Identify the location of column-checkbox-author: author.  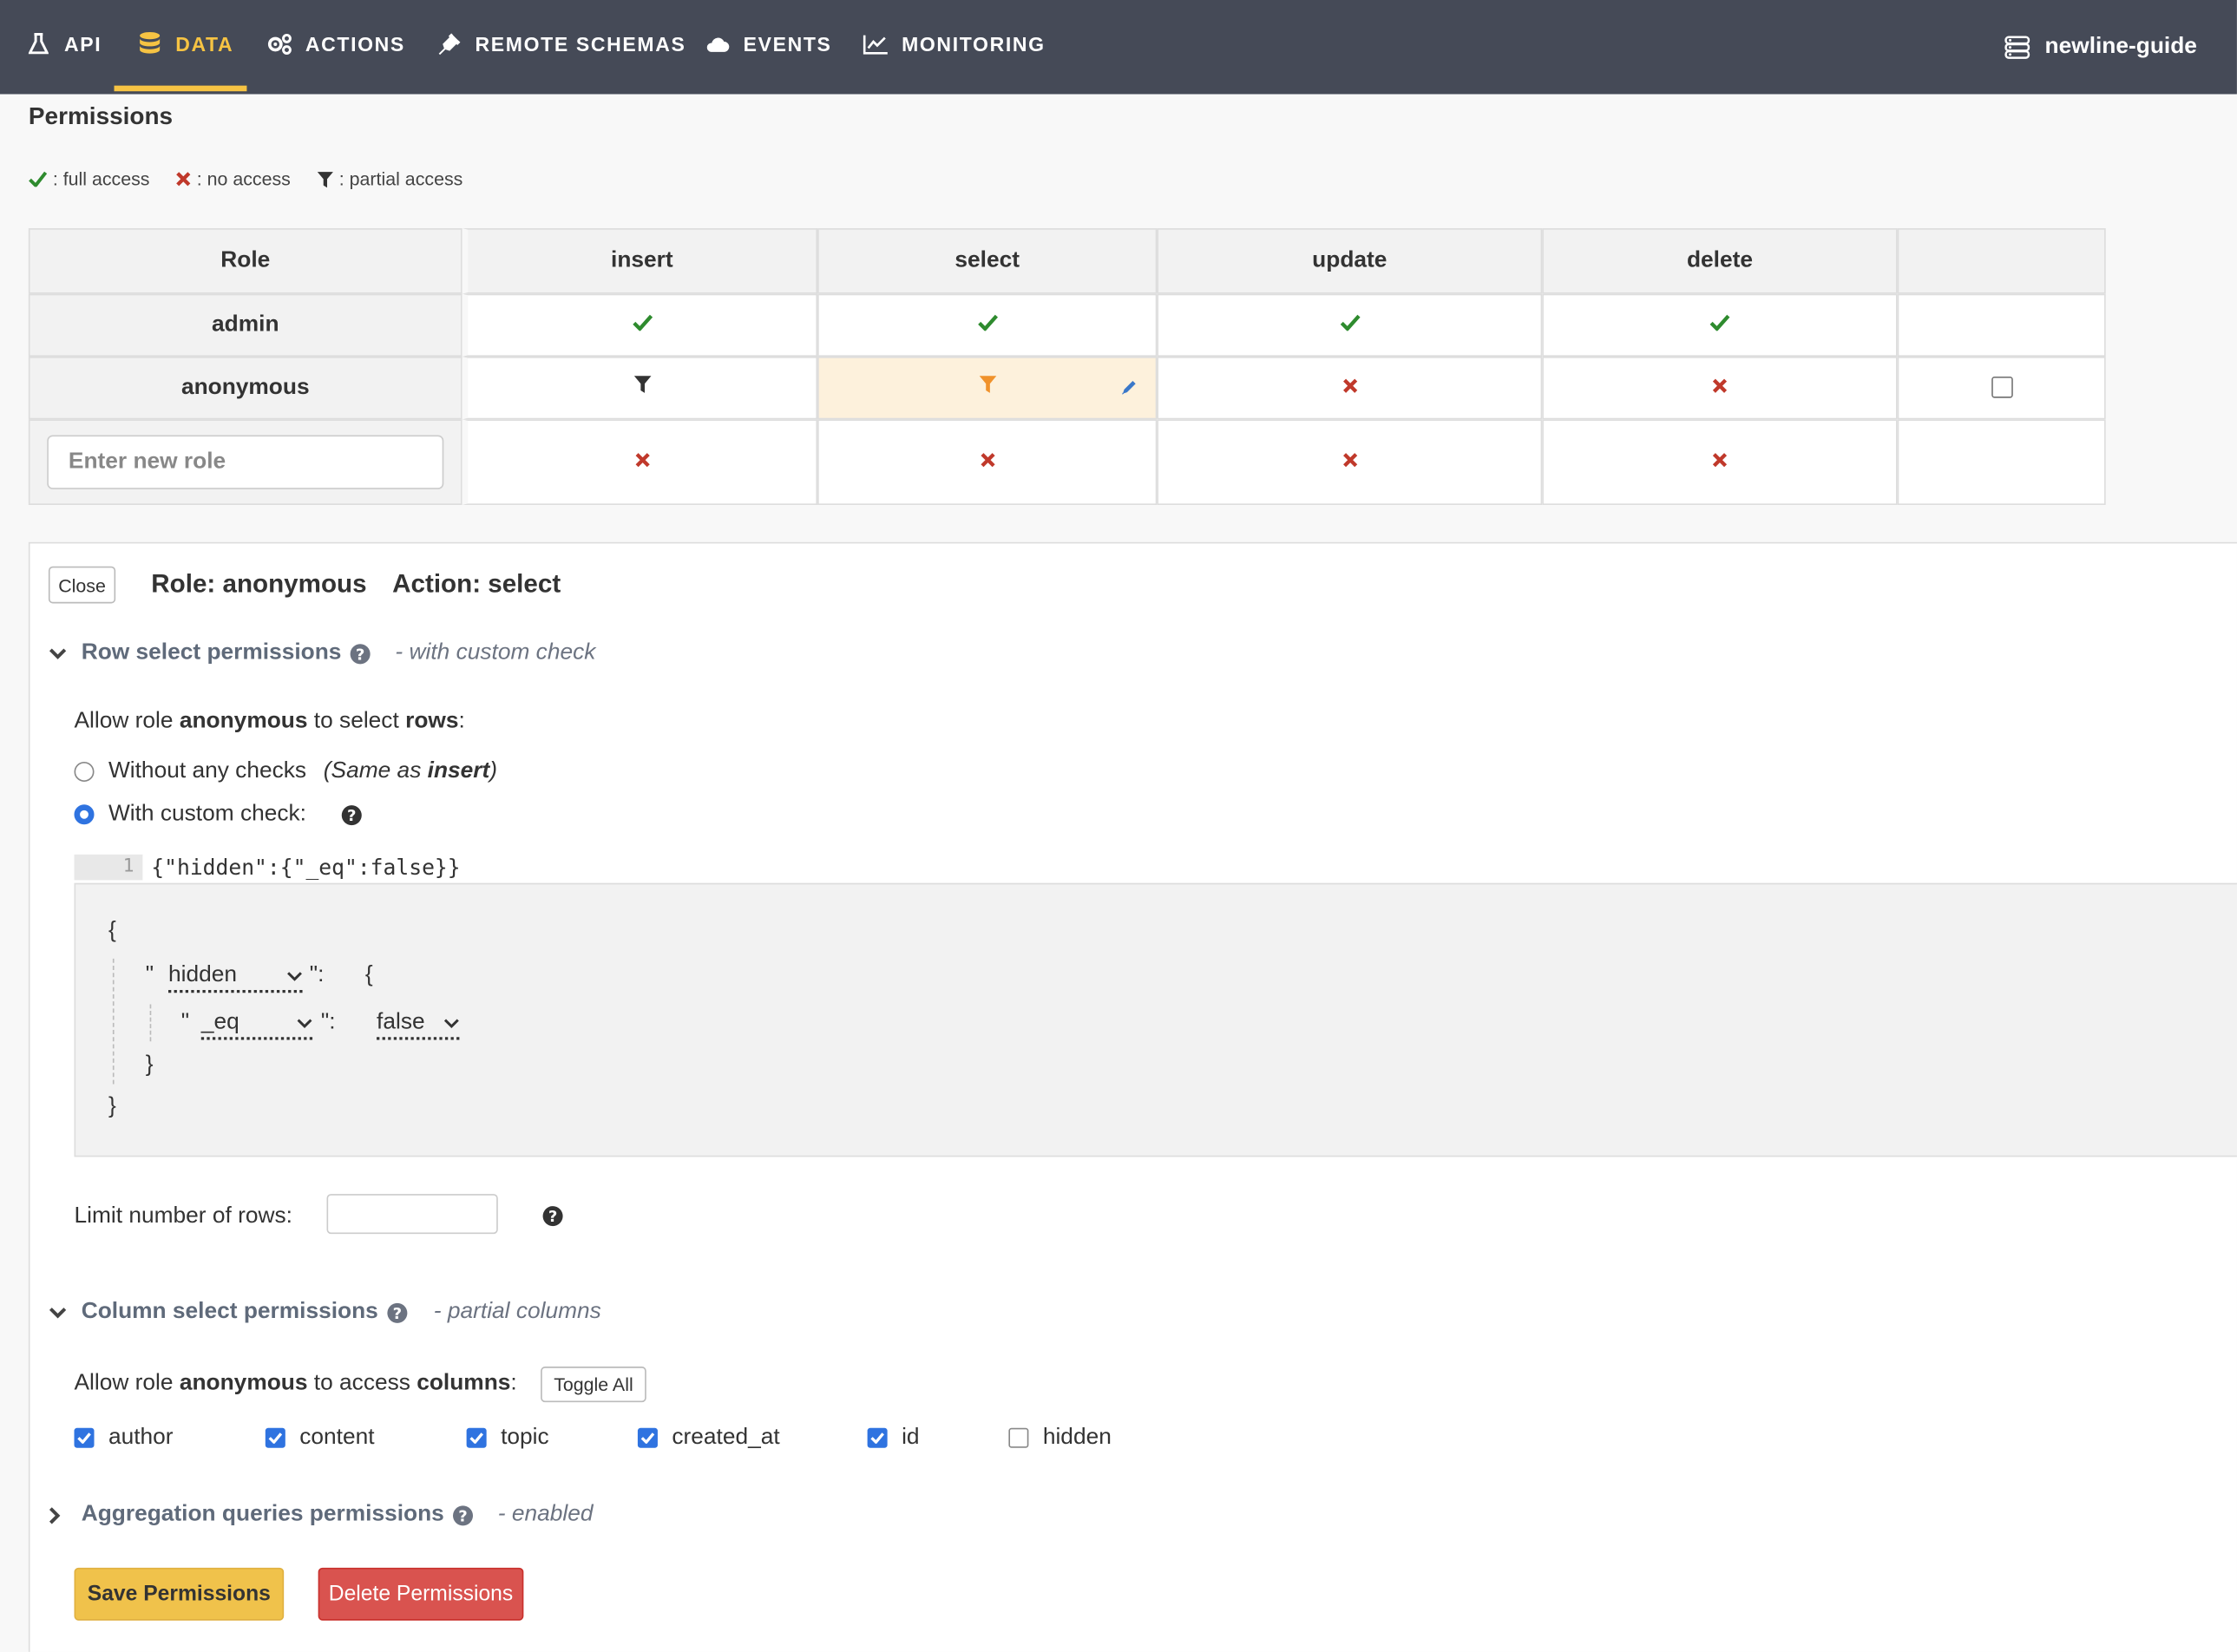
(124, 1438).